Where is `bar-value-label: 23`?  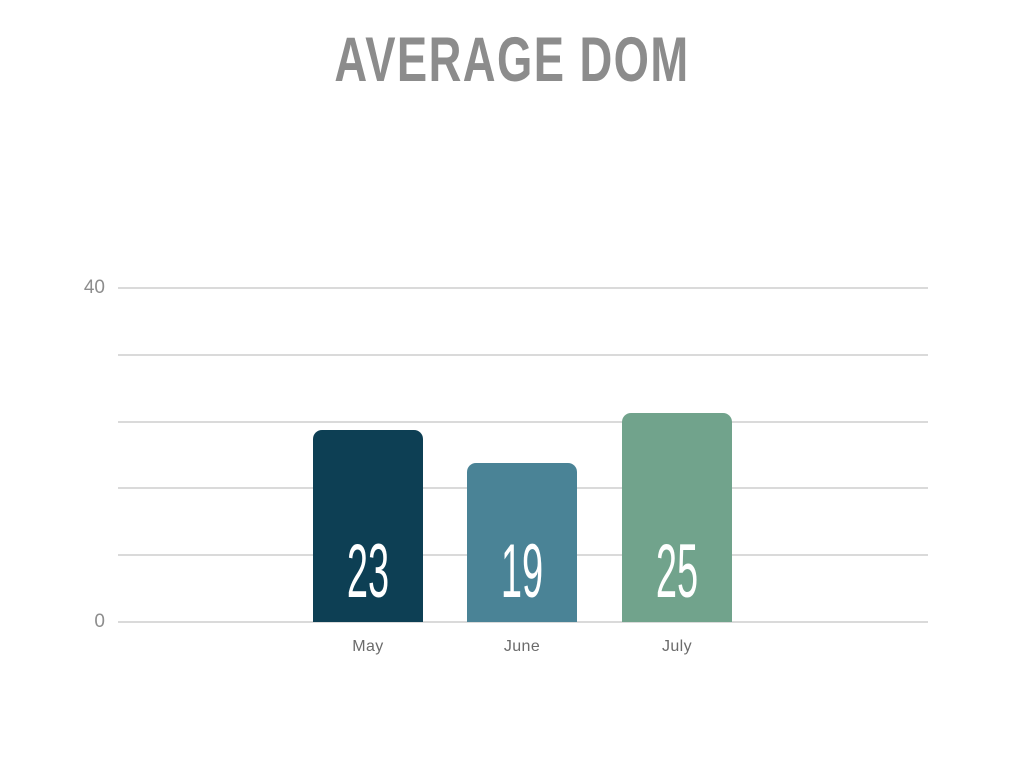 bar-value-label: 23 is located at coordinates (368, 571).